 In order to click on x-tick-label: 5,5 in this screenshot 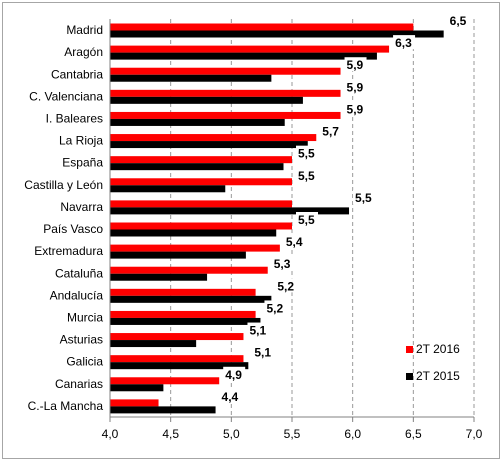, I will do `click(292, 434)`.